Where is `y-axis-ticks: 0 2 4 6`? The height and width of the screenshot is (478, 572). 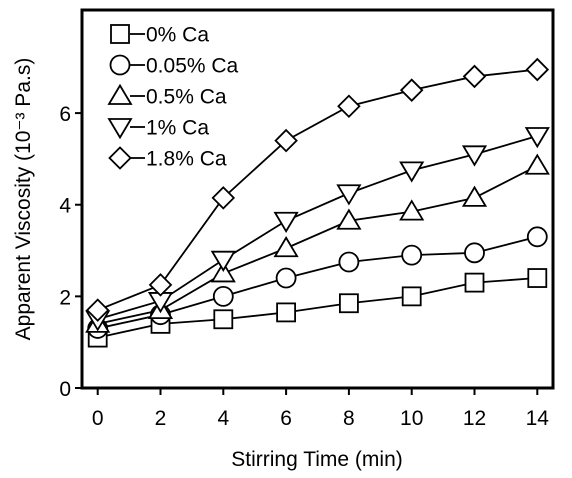
y-axis-ticks: 0 2 4 6 is located at coordinates (70, 252).